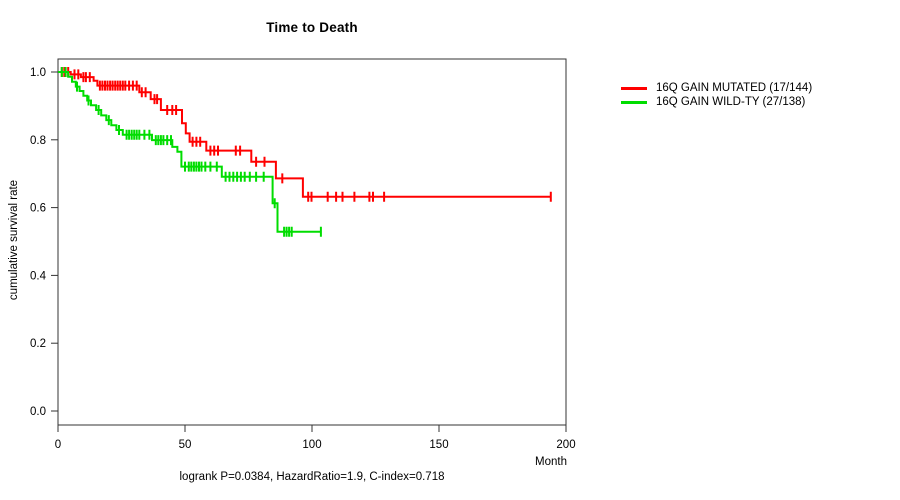 This screenshot has width=900, height=500. What do you see at coordinates (38, 412) in the screenshot?
I see `y-tick-label: 0.0` at bounding box center [38, 412].